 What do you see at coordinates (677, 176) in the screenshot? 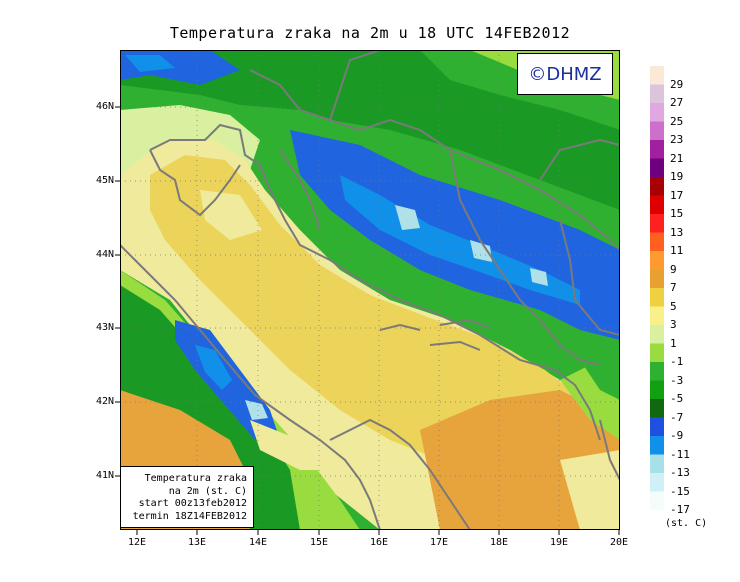
I see `legend-label: 19` at bounding box center [677, 176].